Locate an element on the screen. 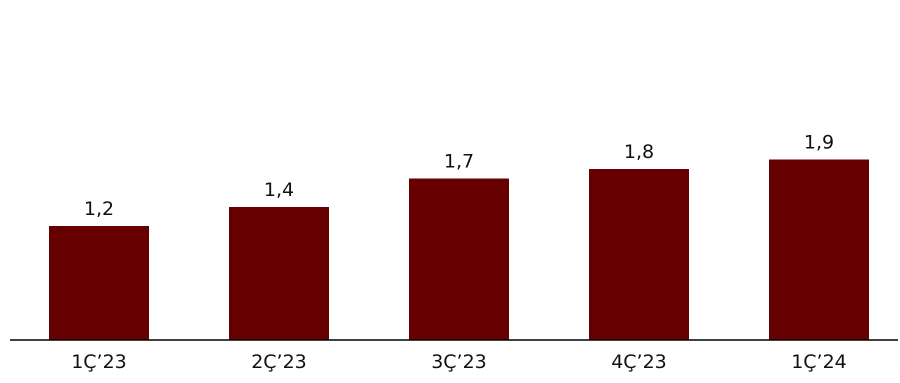 Image resolution: width=900 pixels, height=383 pixels. value-label-3: 1,7 is located at coordinates (459, 162).